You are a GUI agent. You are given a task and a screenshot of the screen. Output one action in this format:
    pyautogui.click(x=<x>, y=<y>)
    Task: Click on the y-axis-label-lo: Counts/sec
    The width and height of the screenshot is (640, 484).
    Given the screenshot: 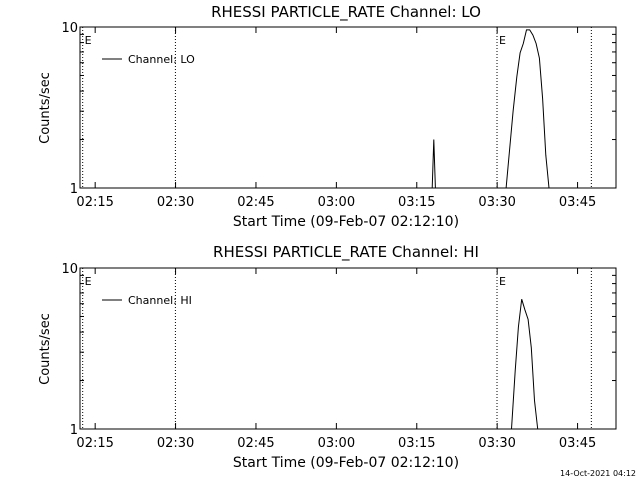 What is the action you would take?
    pyautogui.click(x=45, y=108)
    